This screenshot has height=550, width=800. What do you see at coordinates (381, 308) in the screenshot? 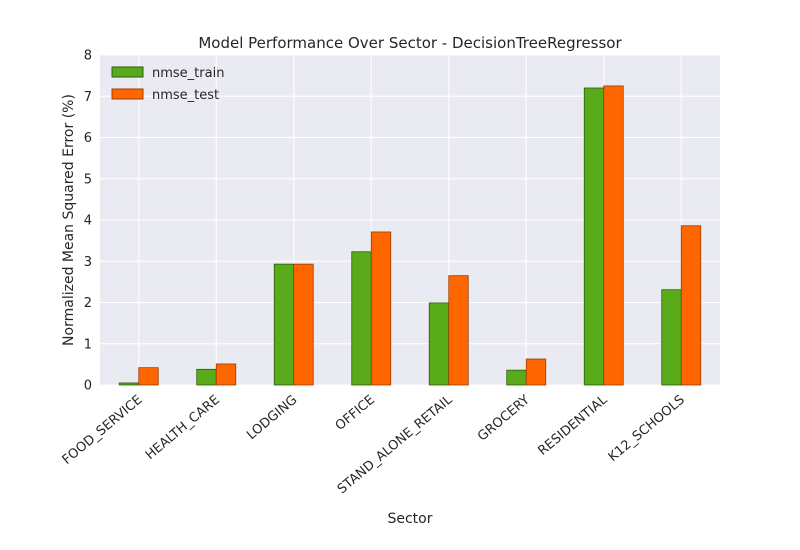
I see `bar-nmse-test-office` at bounding box center [381, 308].